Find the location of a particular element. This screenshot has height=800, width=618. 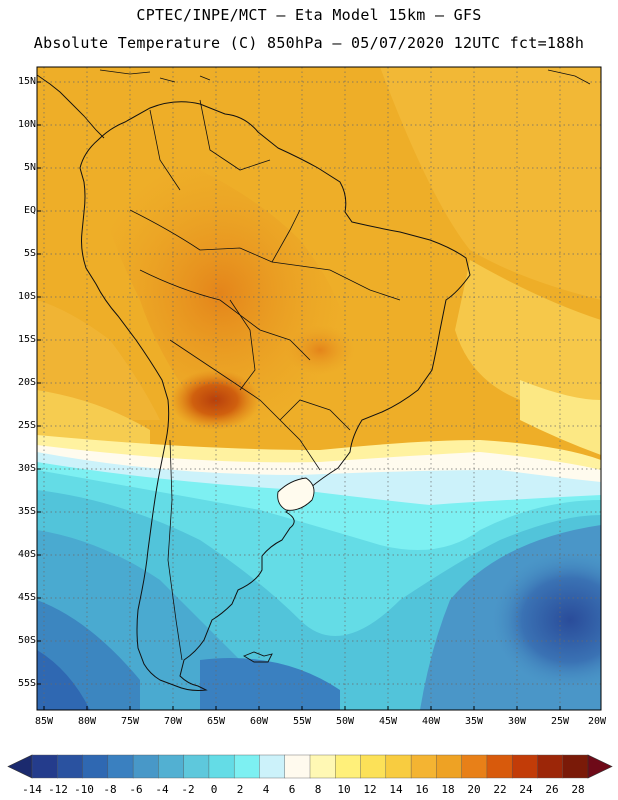

lat-label: 40S is located at coordinates (26, 554).